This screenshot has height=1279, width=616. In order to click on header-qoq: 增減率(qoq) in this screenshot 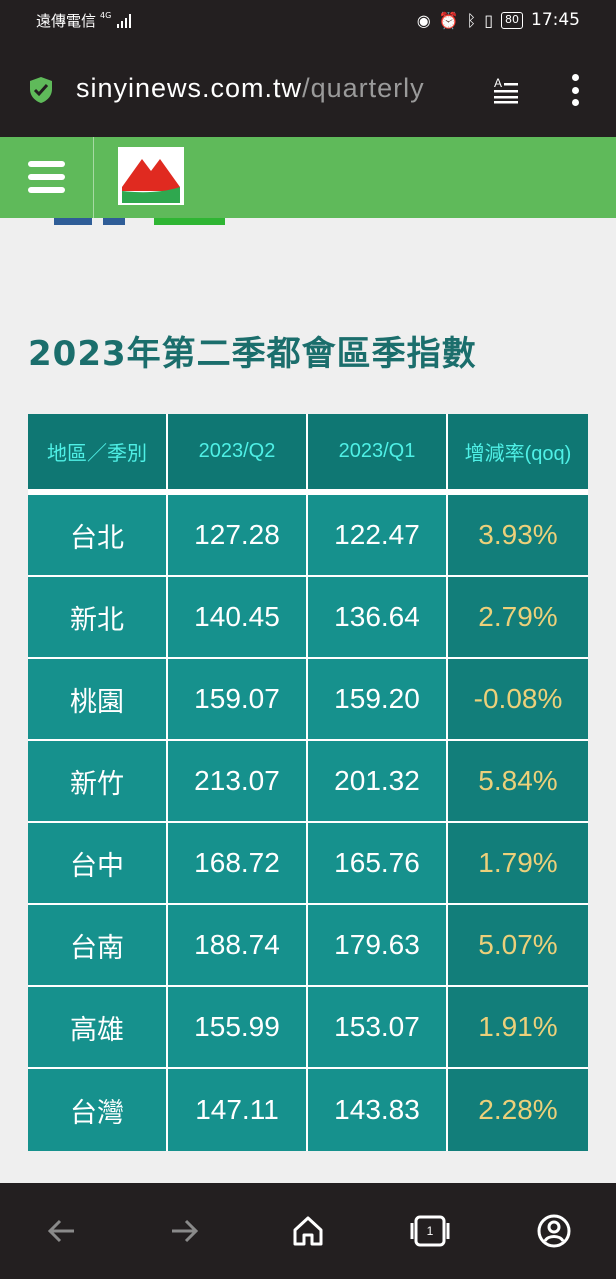, I will do `click(518, 454)`.